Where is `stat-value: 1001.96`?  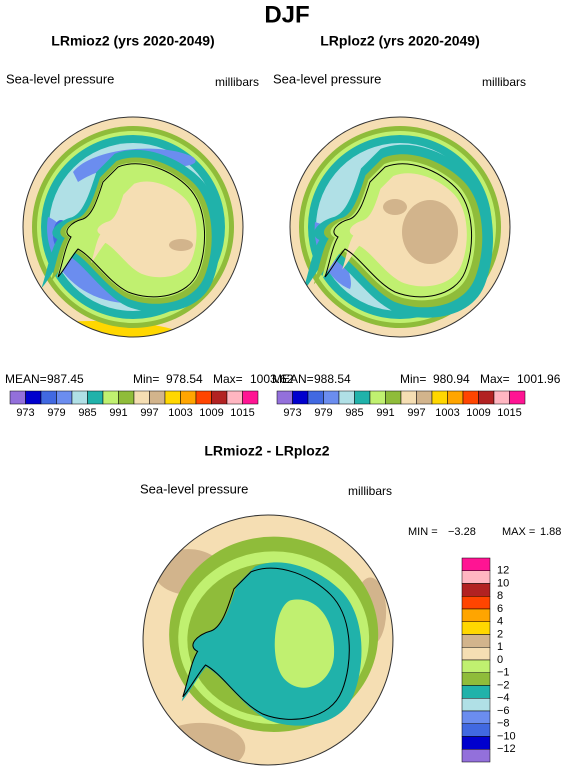 stat-value: 1001.96 is located at coordinates (539, 379).